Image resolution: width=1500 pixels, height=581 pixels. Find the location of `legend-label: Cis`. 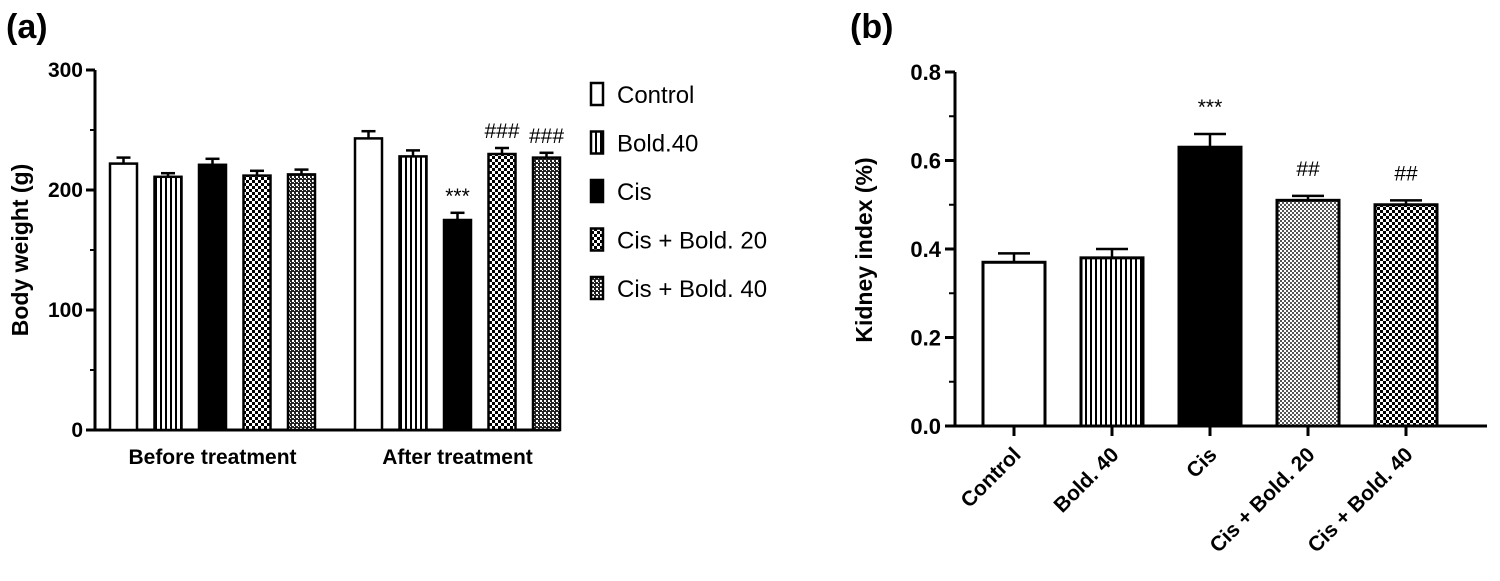

legend-label: Cis is located at coordinates (634, 192).